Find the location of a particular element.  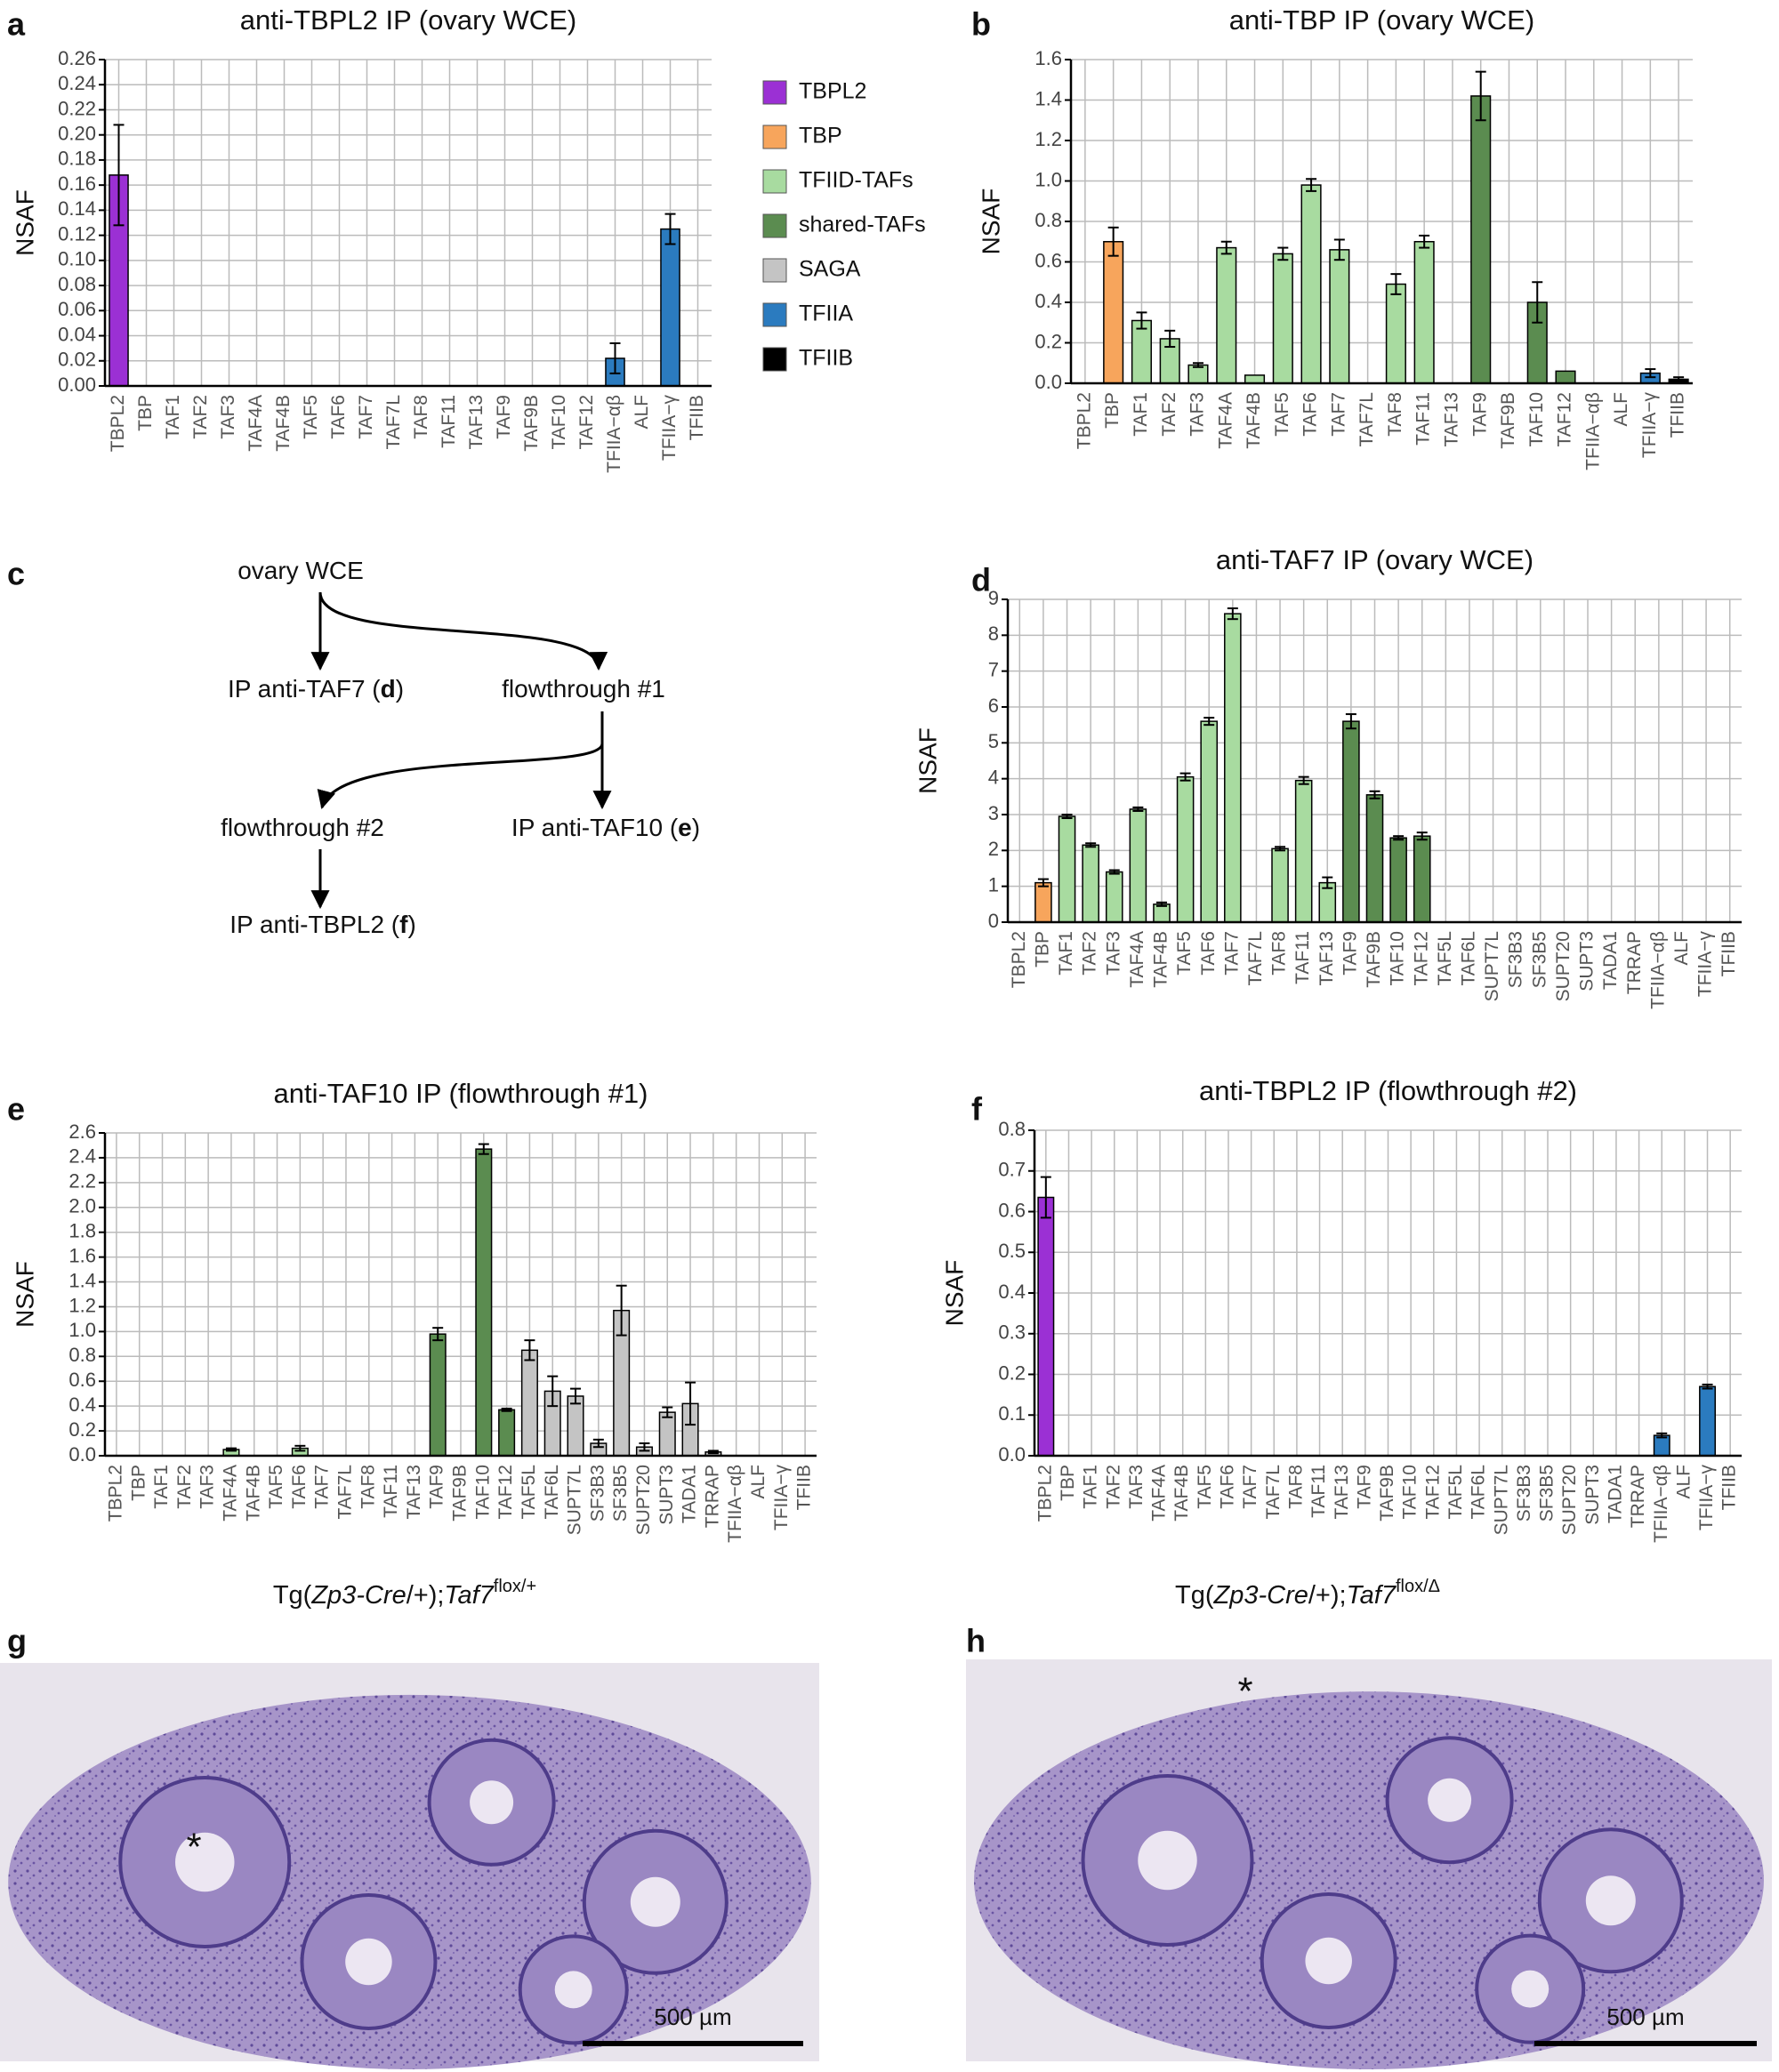

x-tick-label: TAF6 is located at coordinates (1310, 414).